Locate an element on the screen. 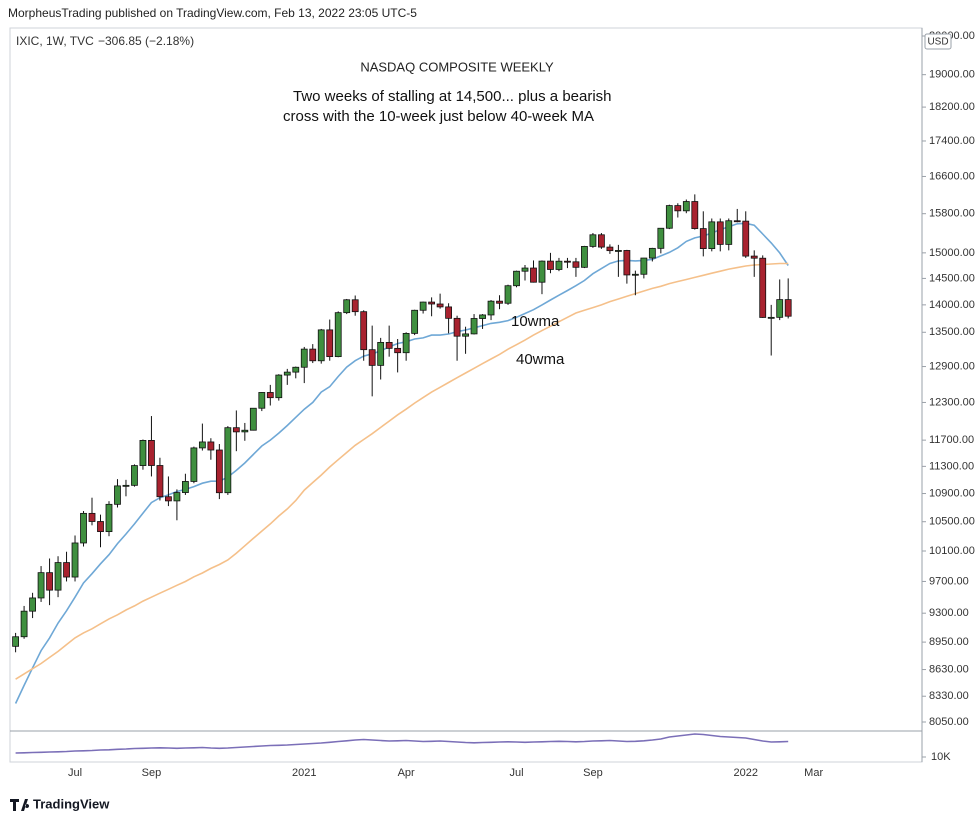 The width and height of the screenshot is (977, 823). change: −306.85 (−2.18%) is located at coordinates (146, 41).